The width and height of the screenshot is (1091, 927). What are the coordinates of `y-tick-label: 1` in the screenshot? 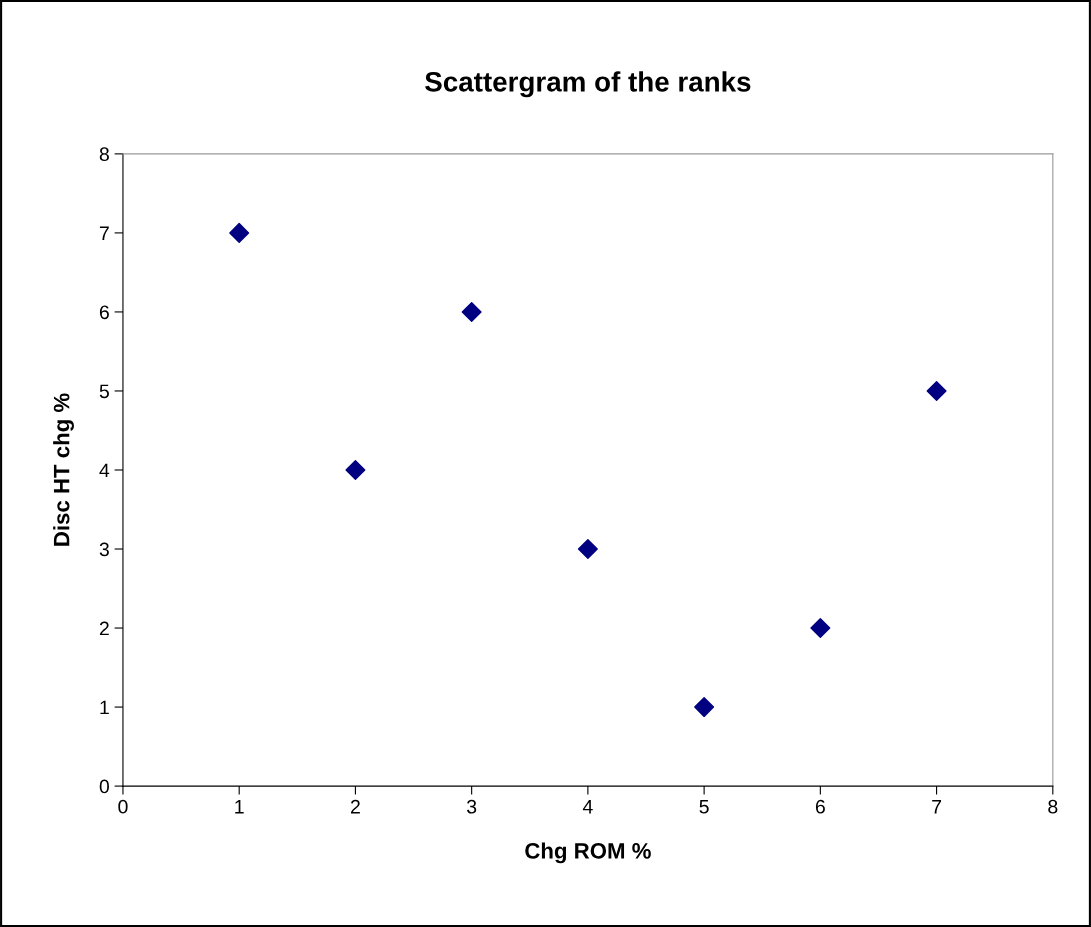 It's located at (104, 707).